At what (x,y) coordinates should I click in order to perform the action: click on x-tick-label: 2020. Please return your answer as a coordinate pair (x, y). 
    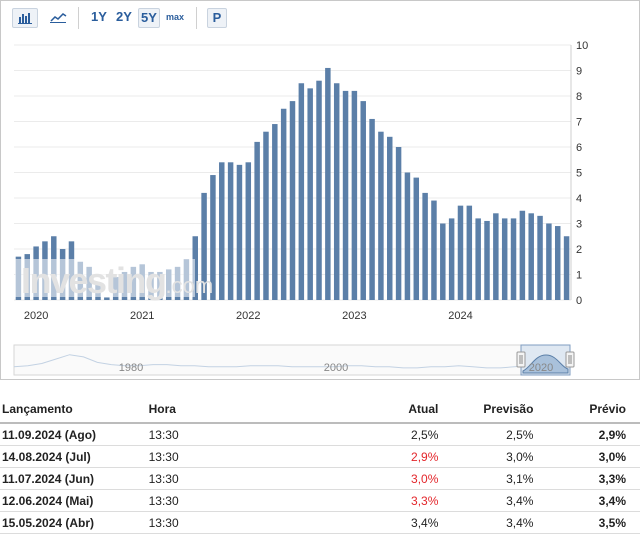
    Looking at the image, I should click on (36, 316).